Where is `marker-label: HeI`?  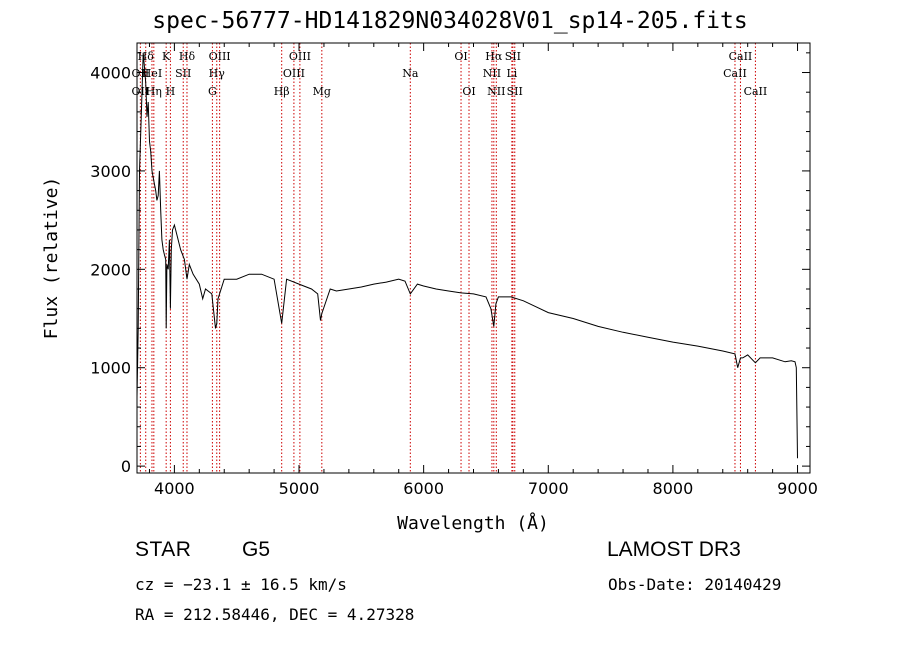
marker-label: HeI is located at coordinates (152, 73).